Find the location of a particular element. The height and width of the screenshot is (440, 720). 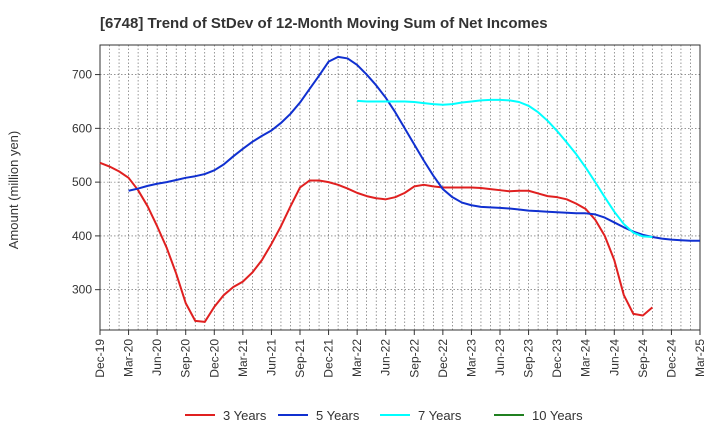

x-tick-label: Sep-23 is located at coordinates (529, 358).